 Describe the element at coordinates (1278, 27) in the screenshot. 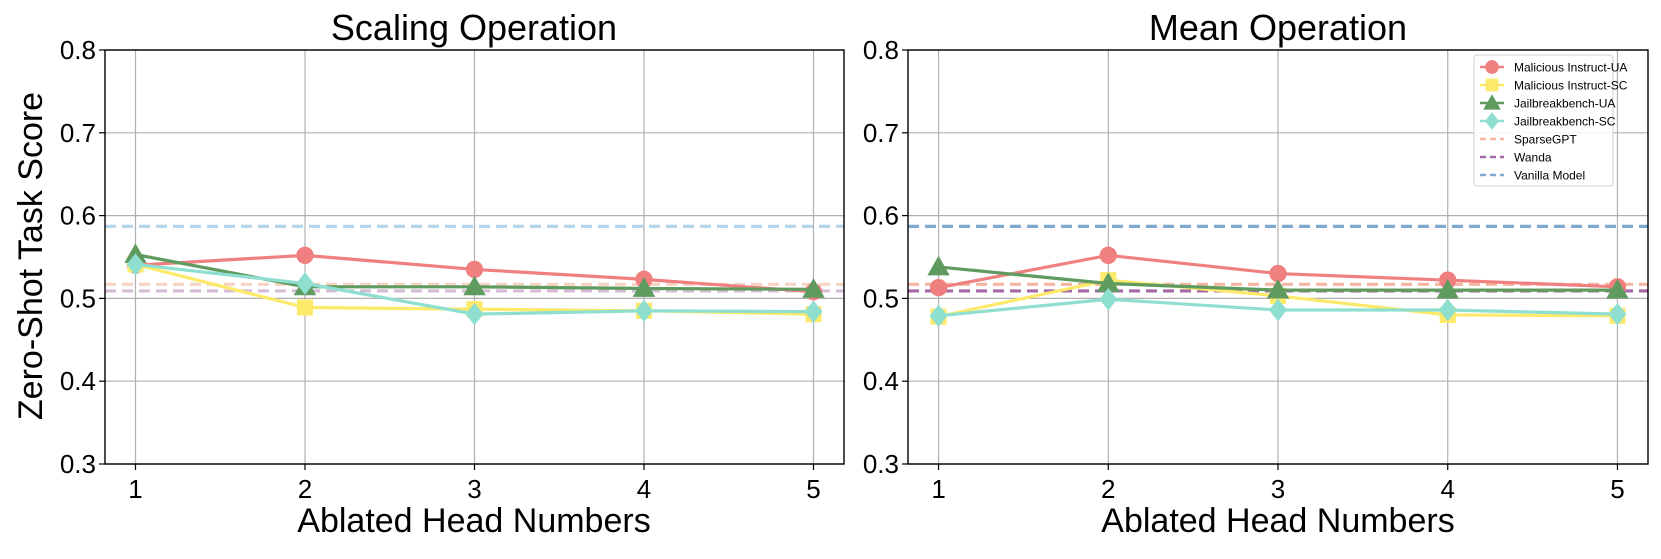

I see `chart-title: Mean Operation` at that location.